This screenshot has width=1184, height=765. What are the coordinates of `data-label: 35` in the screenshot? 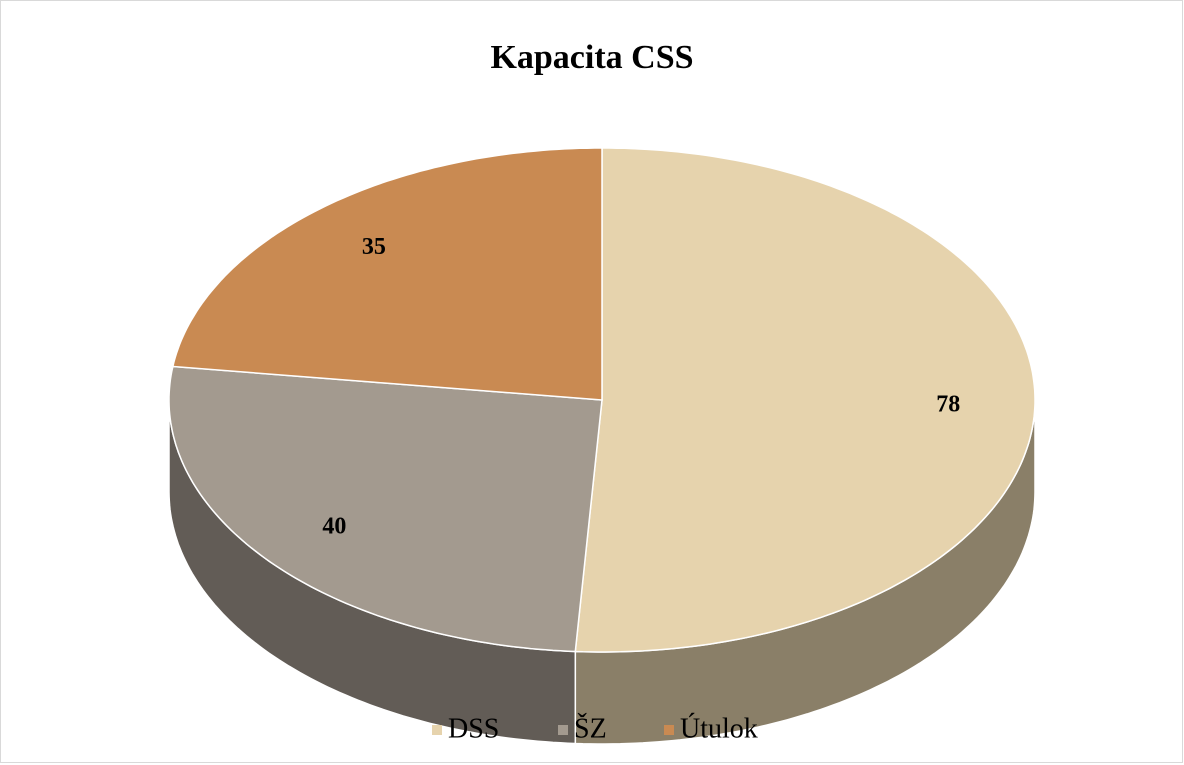 It's located at (374, 247).